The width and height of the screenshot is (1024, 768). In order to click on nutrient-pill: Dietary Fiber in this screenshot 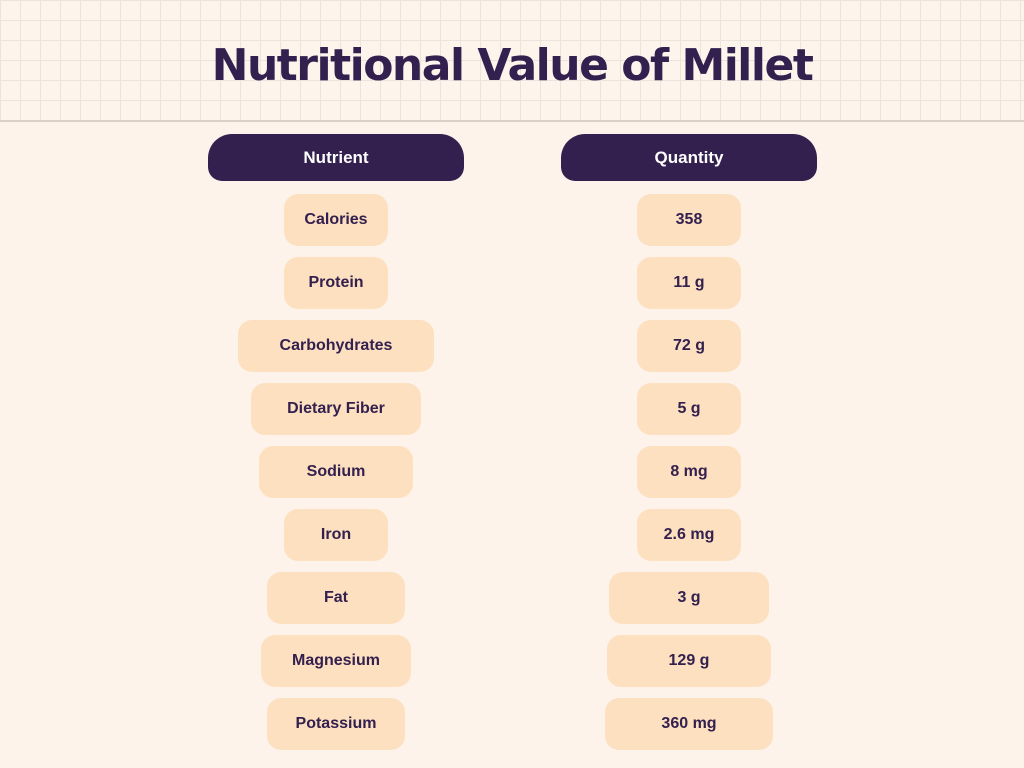, I will do `click(336, 409)`.